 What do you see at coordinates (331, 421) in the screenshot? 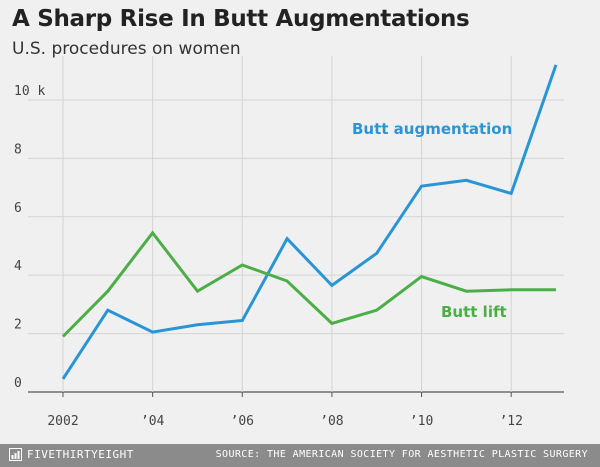
I see `x-tick-label: ’08` at bounding box center [331, 421].